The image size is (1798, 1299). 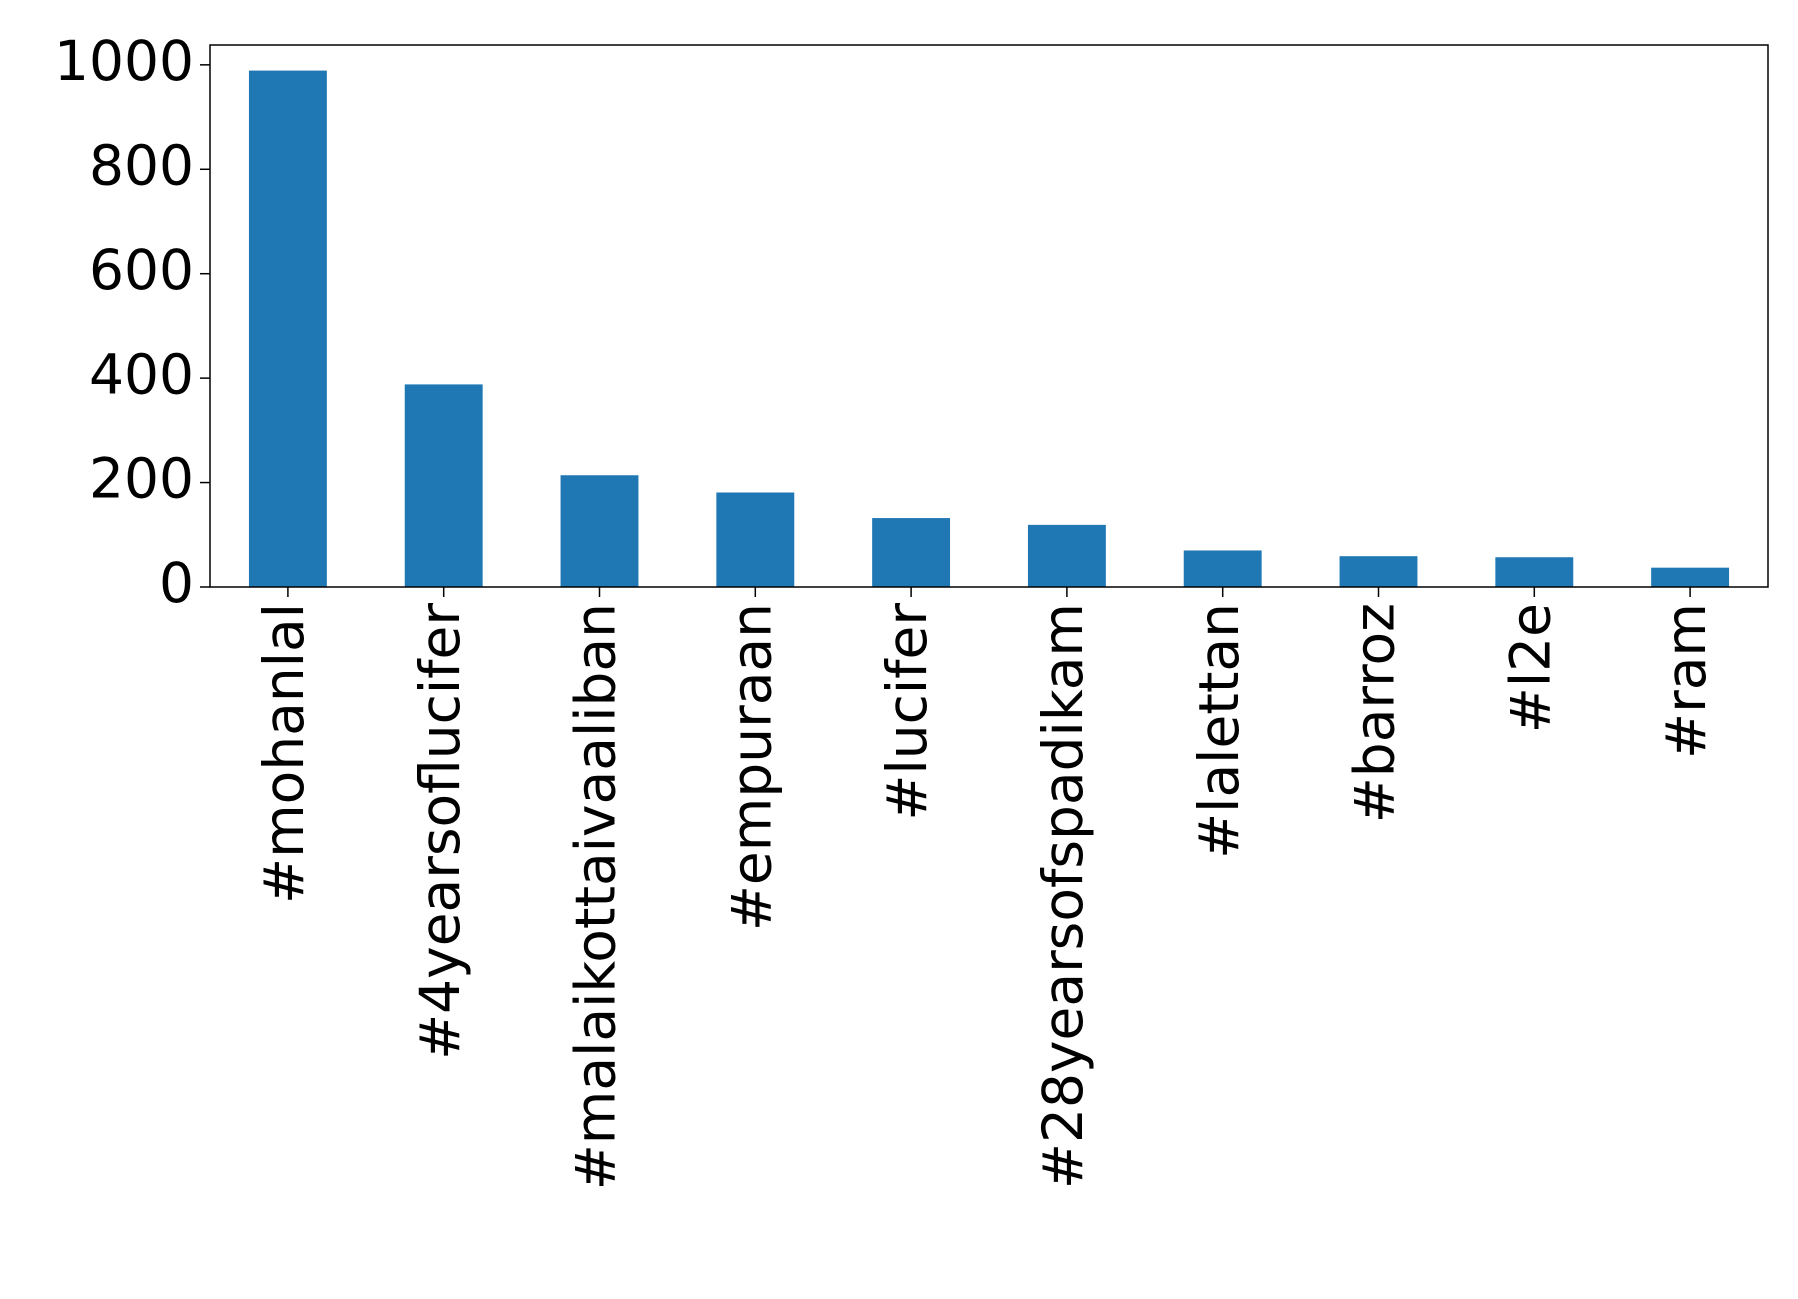 What do you see at coordinates (1686, 681) in the screenshot?
I see `x-tick-label: #ram` at bounding box center [1686, 681].